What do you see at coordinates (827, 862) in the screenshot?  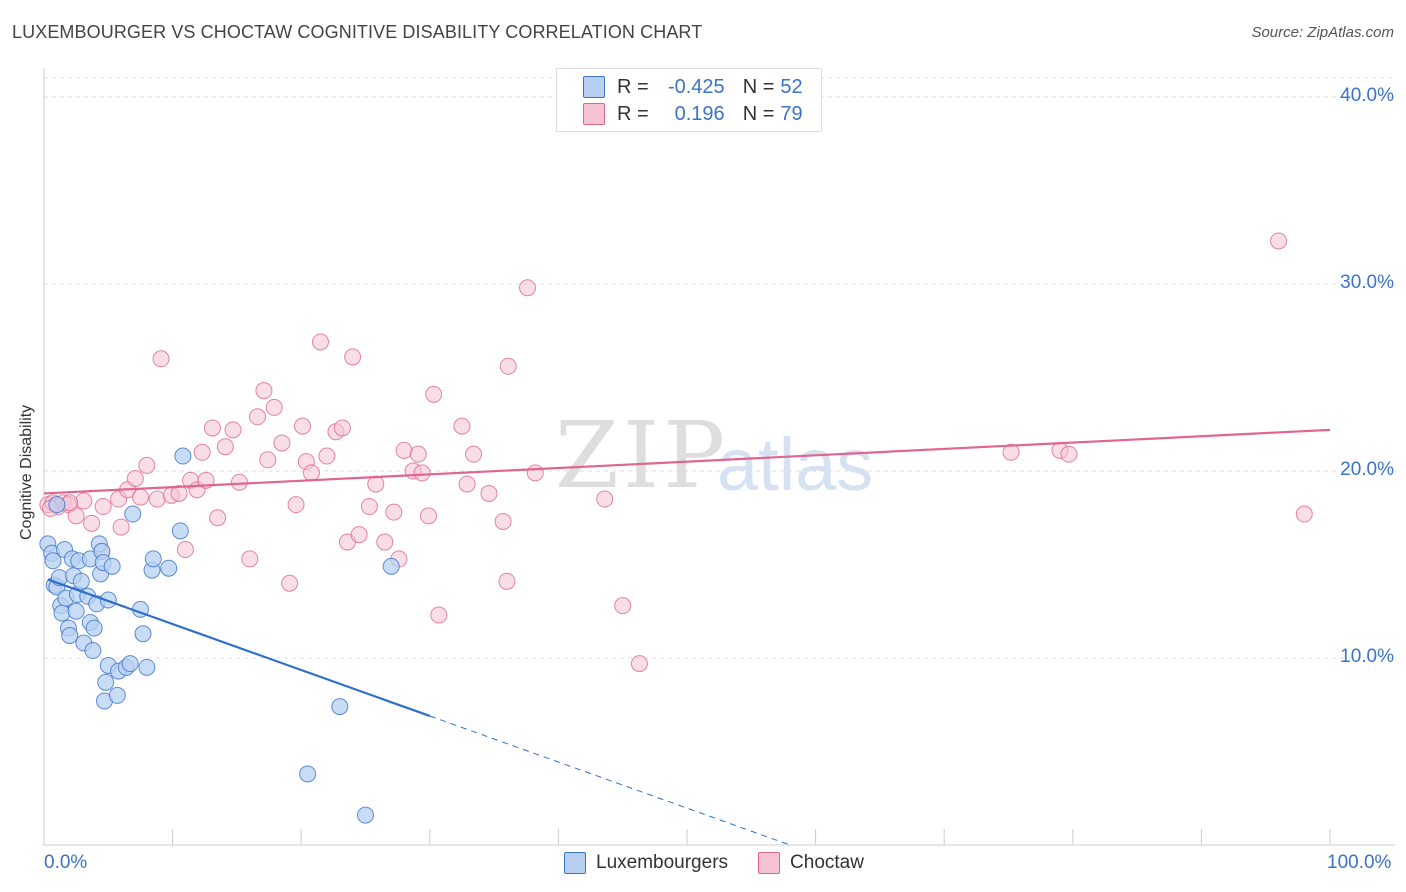 I see `series-label: Choctaw` at bounding box center [827, 862].